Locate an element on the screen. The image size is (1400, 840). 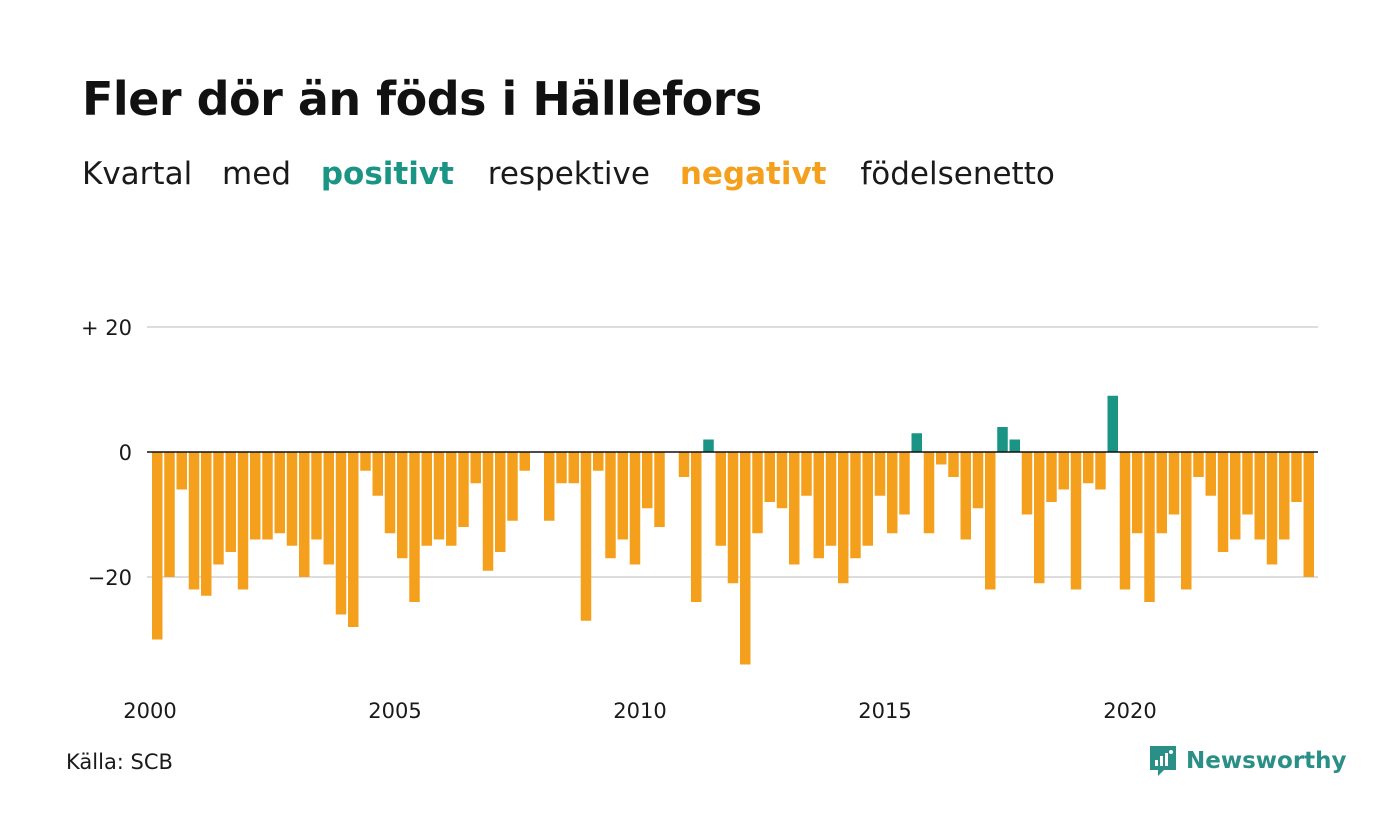
legend-positive: positivt is located at coordinates (387, 174).